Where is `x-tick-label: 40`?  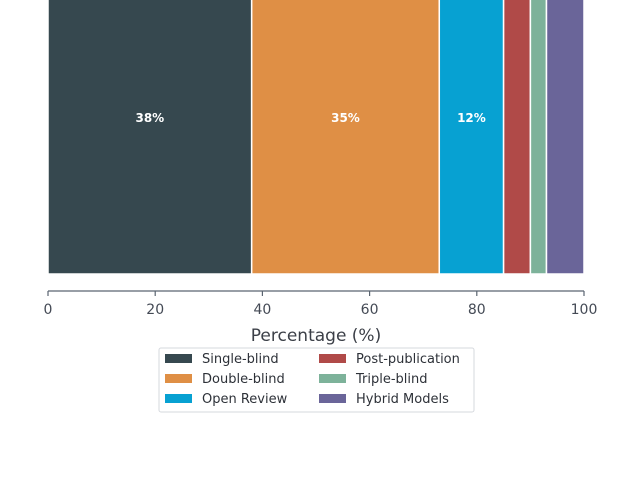
x-tick-label: 40 is located at coordinates (262, 310).